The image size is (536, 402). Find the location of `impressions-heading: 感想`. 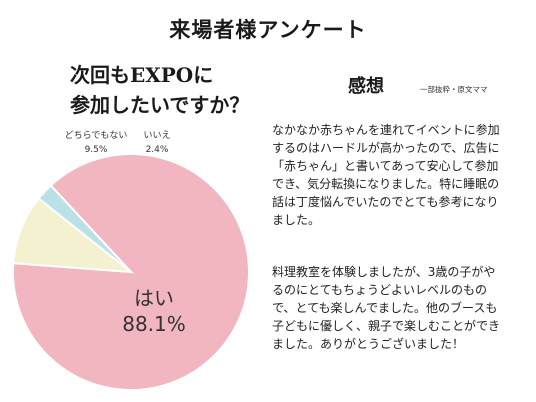

impressions-heading: 感想 is located at coordinates (366, 86).